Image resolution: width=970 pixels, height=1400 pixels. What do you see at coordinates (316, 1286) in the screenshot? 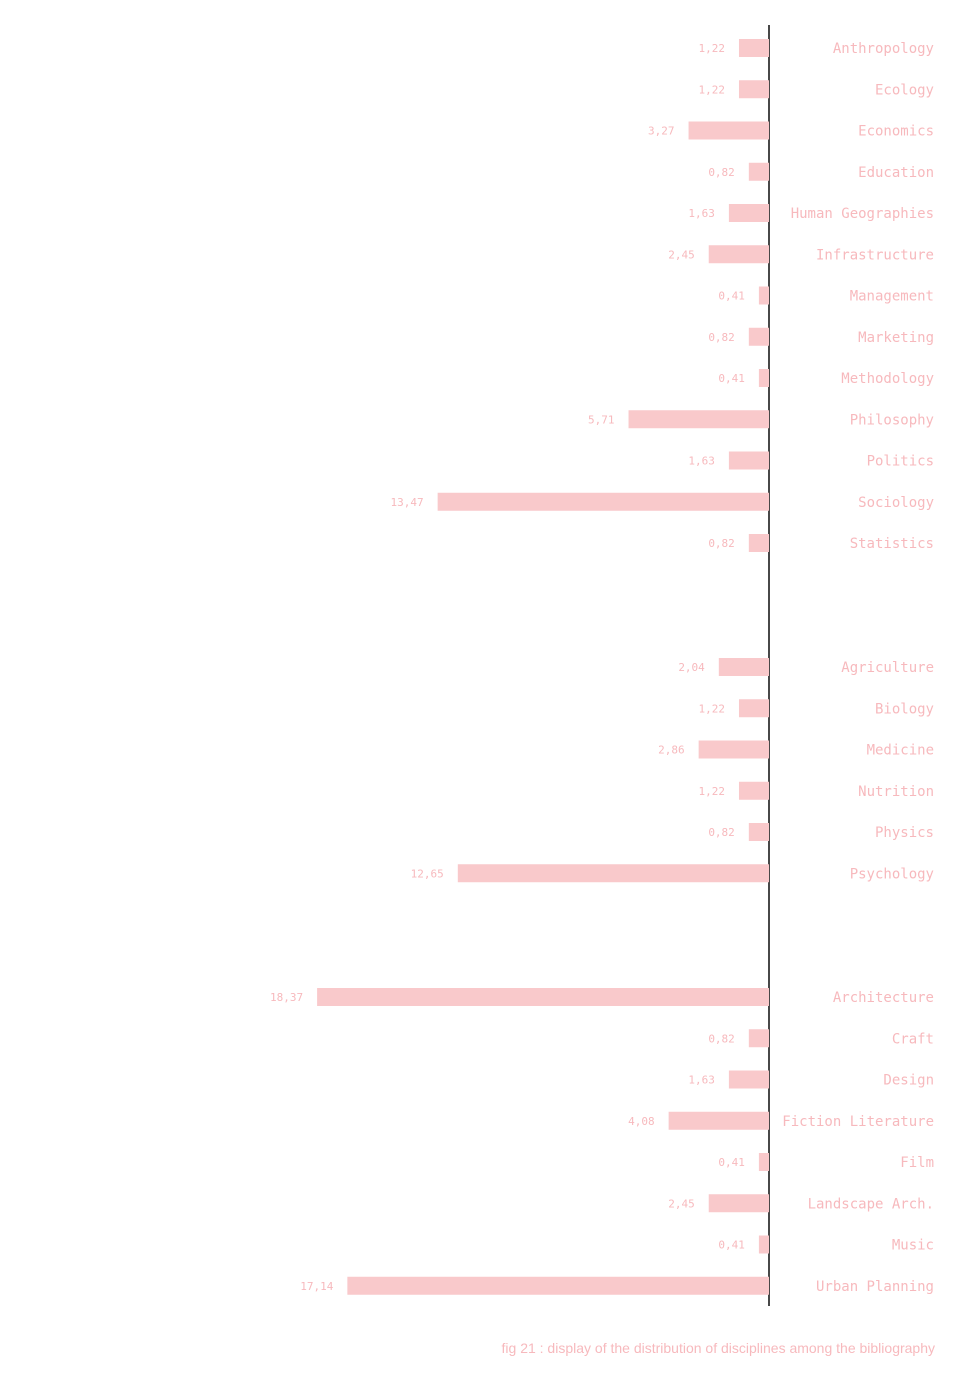
I see `bar-value-label: 17,14` at bounding box center [316, 1286].